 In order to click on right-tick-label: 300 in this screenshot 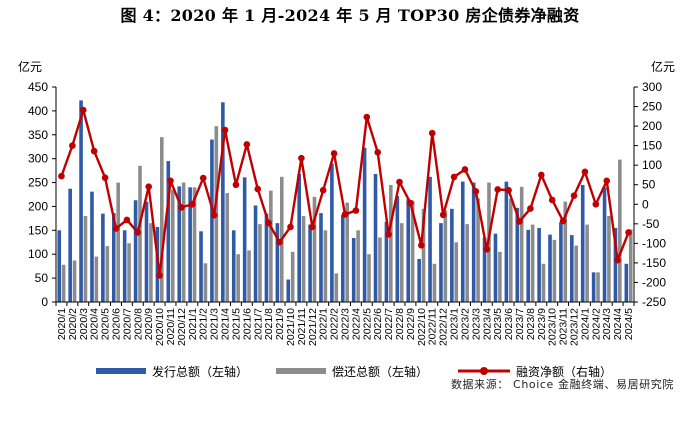, I will do `click(652, 87)`.